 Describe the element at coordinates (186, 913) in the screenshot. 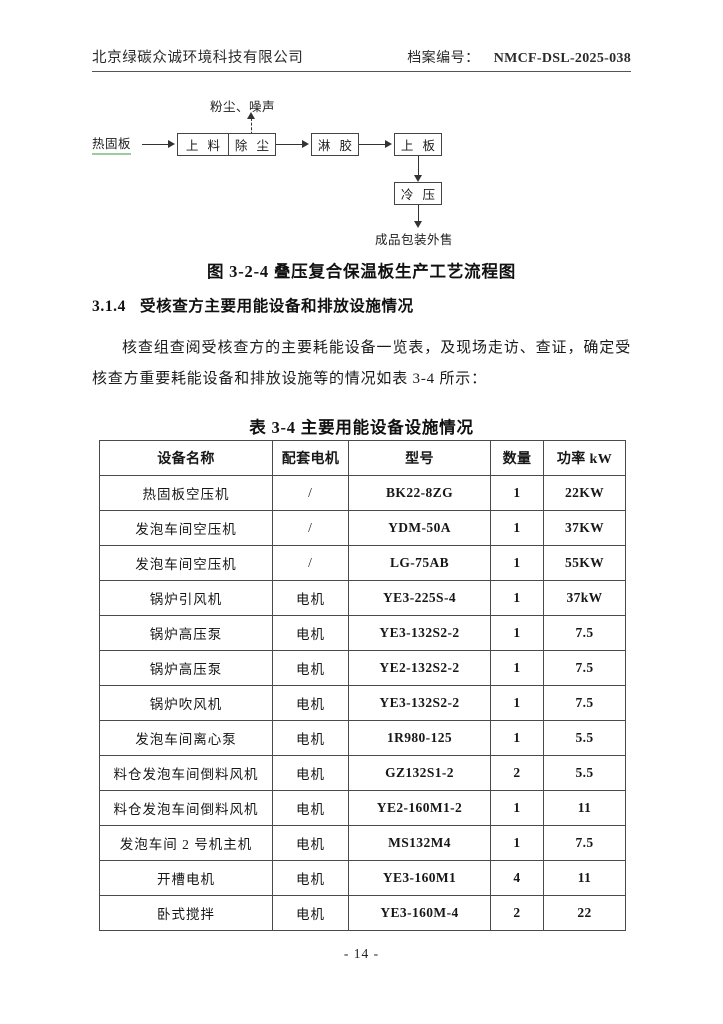

I see `cell-equipment-name: 卧式搅拌` at that location.